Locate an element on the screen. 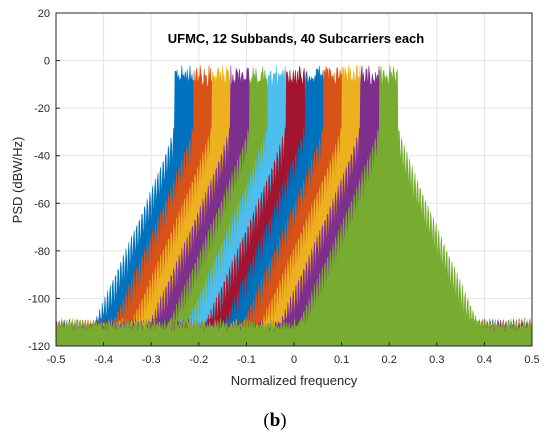  x-tick-label: 0 is located at coordinates (294, 360).